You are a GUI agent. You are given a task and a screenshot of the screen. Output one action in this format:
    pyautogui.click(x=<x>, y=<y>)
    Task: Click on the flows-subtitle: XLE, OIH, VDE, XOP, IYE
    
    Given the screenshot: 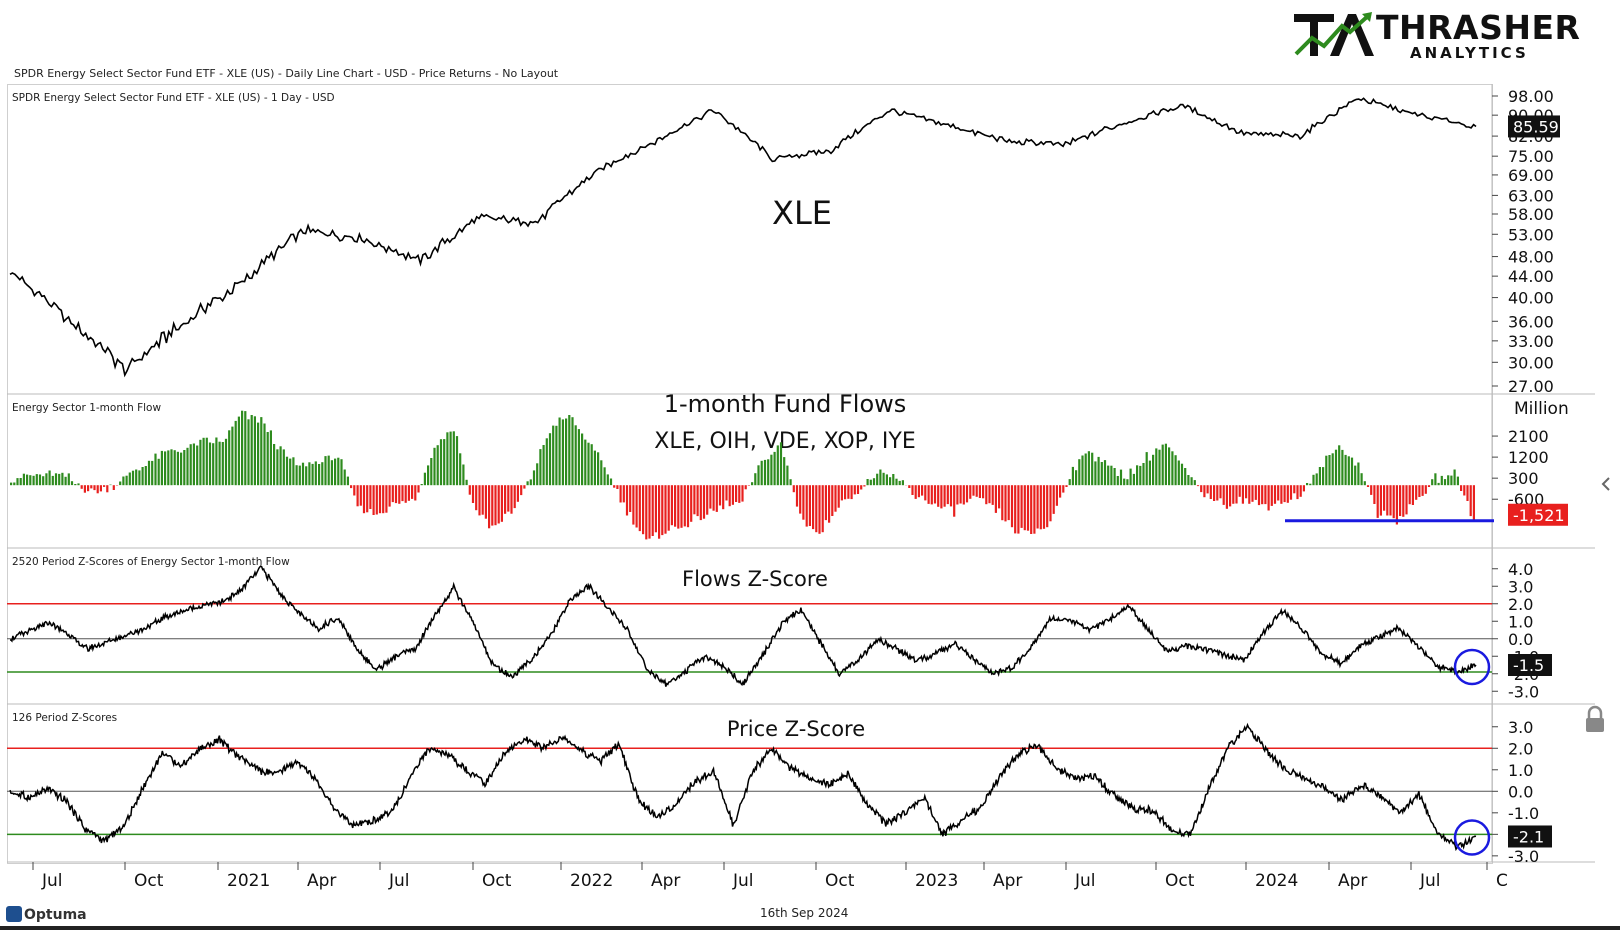 What is the action you would take?
    pyautogui.click(x=785, y=441)
    